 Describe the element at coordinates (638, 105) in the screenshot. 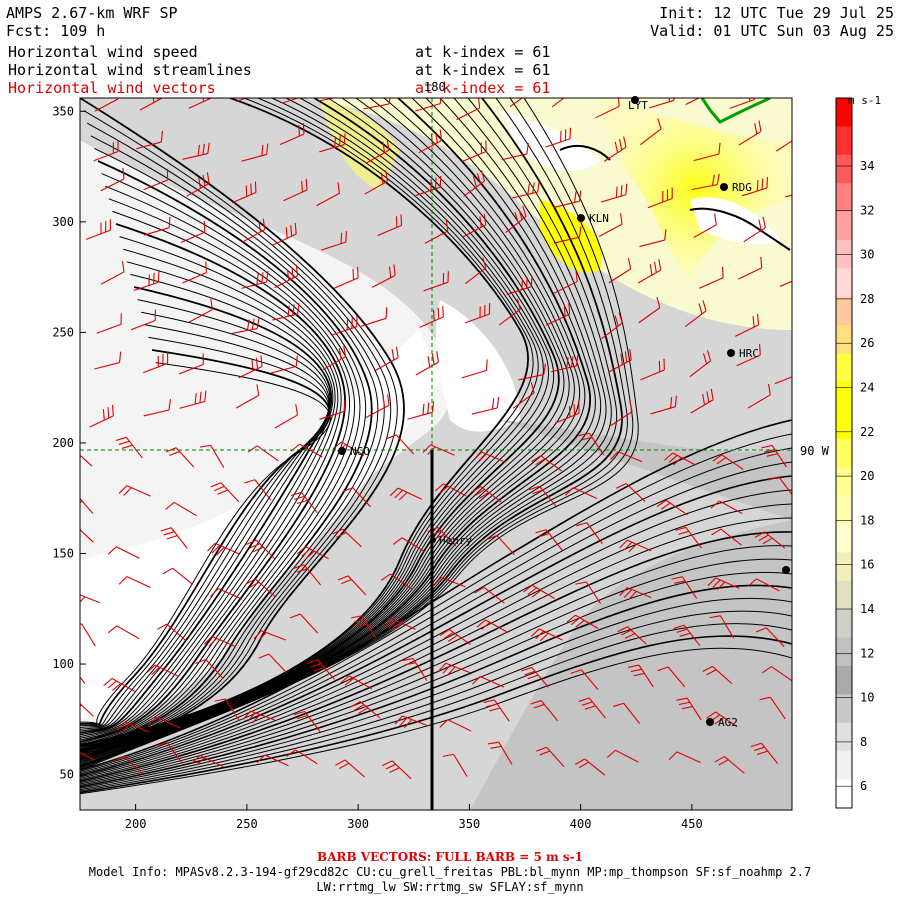

I see `station-lyt-label: LYT` at that location.